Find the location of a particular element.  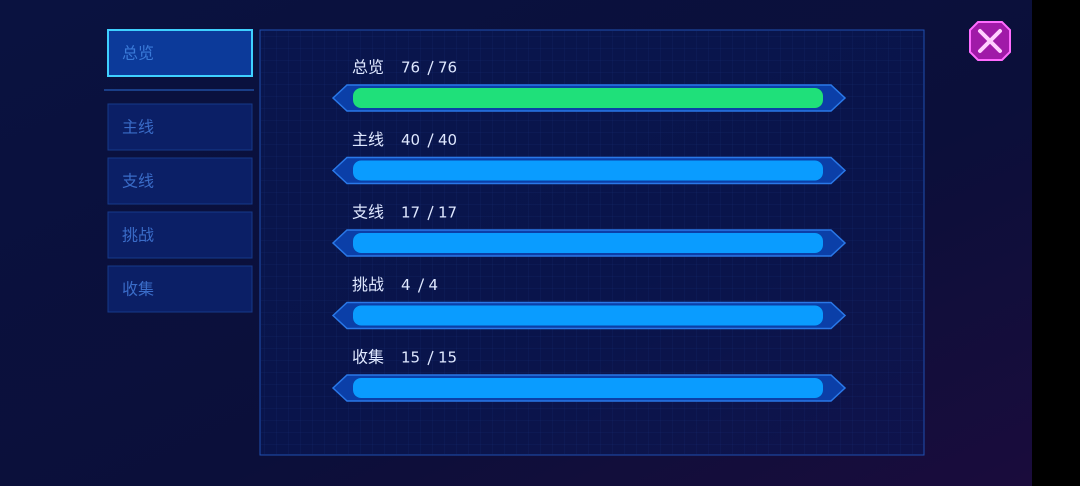

tab-label: 挑战 is located at coordinates (138, 235).